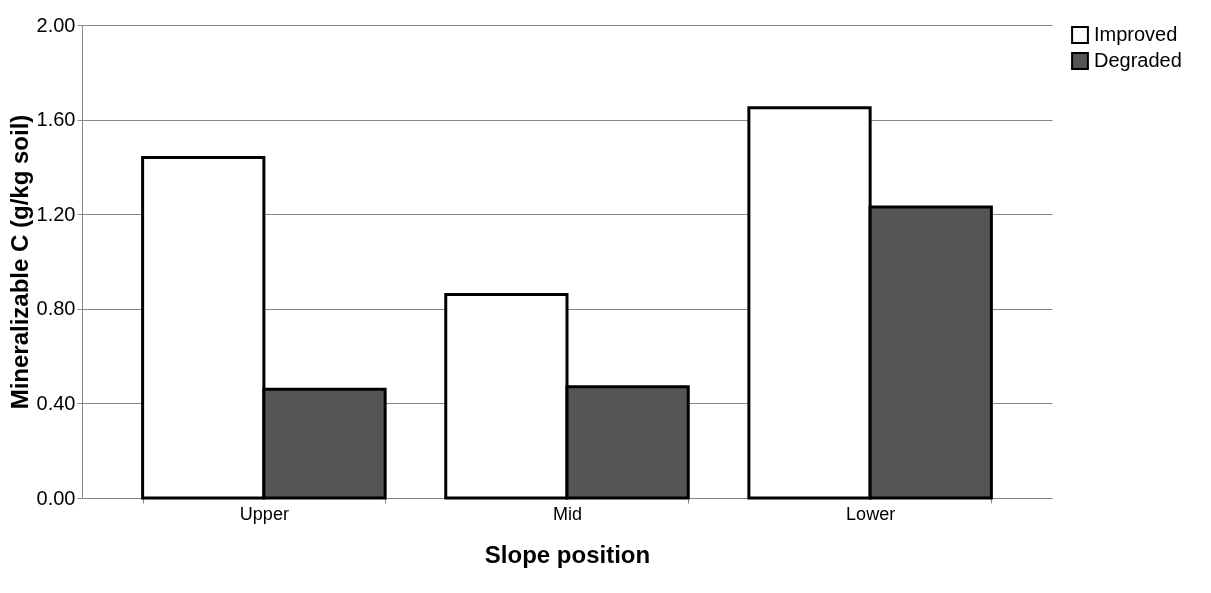  Describe the element at coordinates (56, 24) in the screenshot. I see `y-tick-label: 2.00` at that location.